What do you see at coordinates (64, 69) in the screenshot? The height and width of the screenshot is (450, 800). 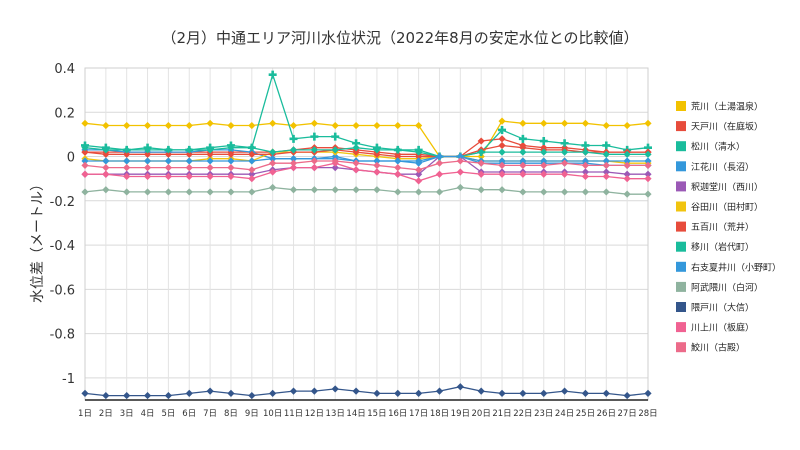 I see `y-tick-label: 0.4` at bounding box center [64, 69].